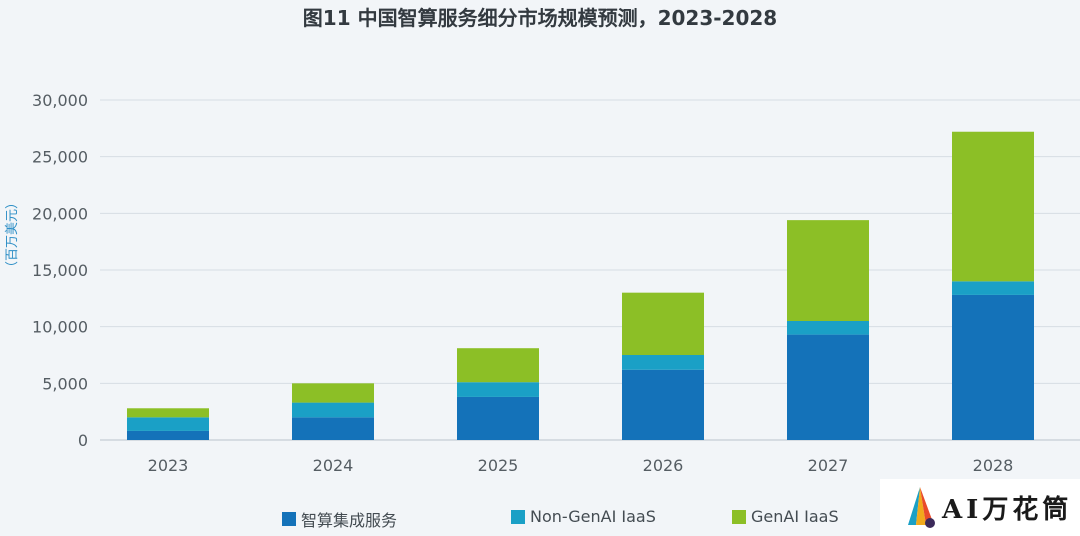 The image size is (1080, 536). I want to click on x-tick-label: 2026, so click(663, 465).